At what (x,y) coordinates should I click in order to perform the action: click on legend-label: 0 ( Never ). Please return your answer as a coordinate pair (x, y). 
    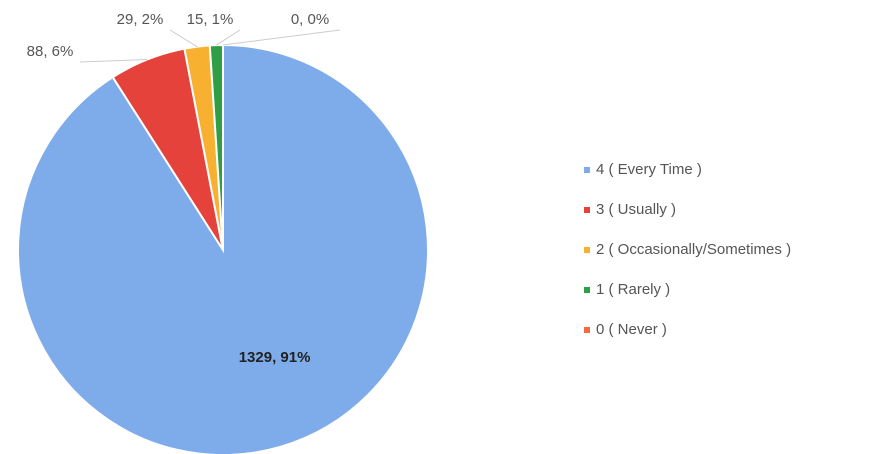
    Looking at the image, I should click on (631, 329).